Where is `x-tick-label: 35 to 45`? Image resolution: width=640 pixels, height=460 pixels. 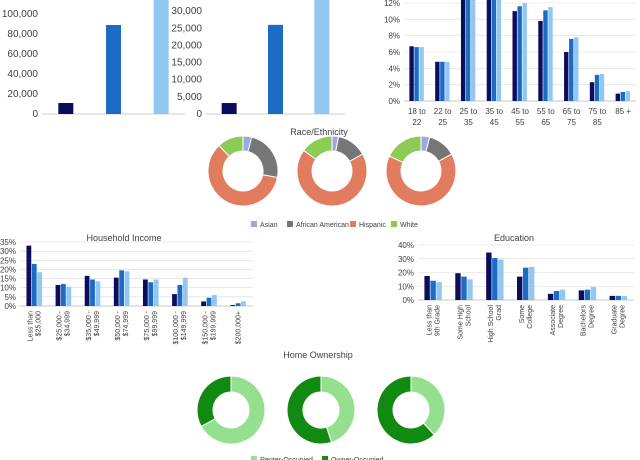
x-tick-label: 35 to 45 is located at coordinates (494, 117).